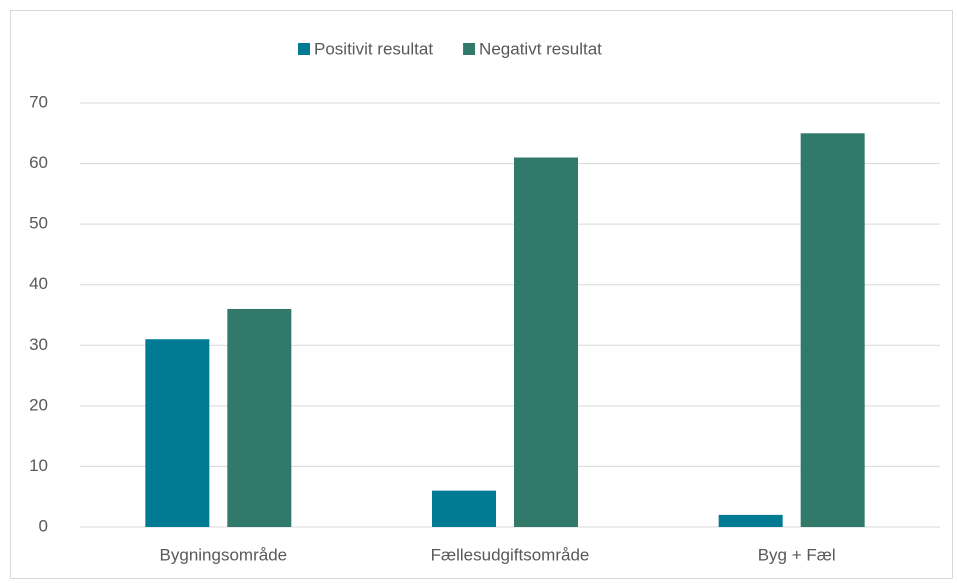  Describe the element at coordinates (38, 404) in the screenshot. I see `y-tick-label: 20` at that location.